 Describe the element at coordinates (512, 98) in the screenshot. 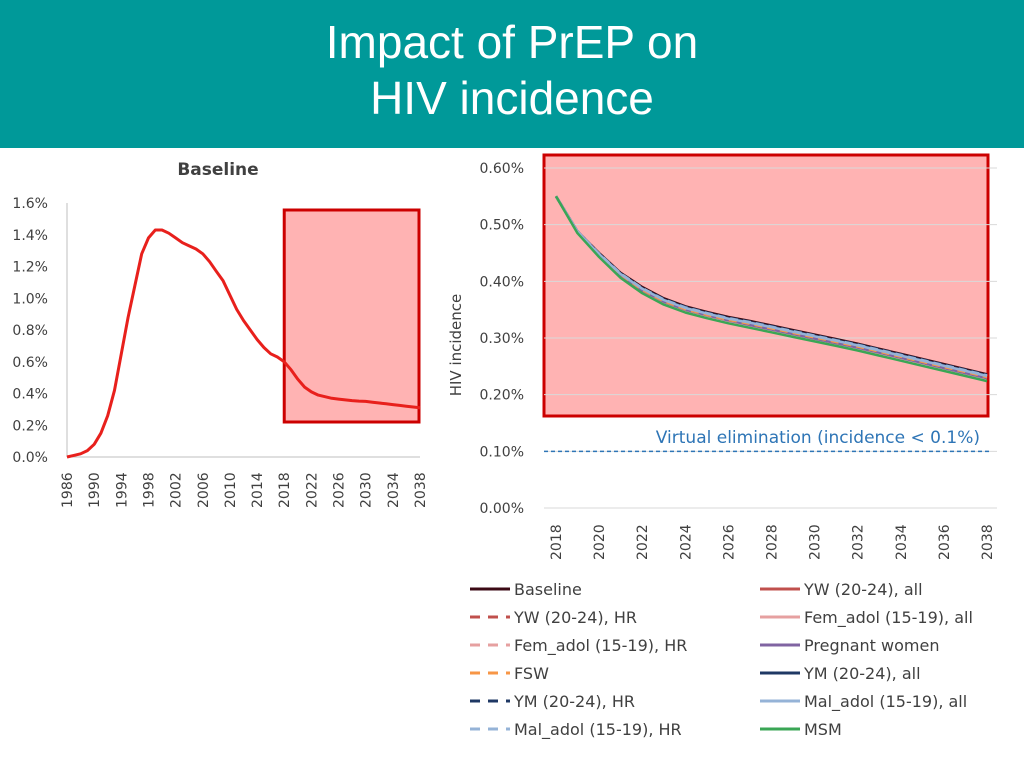

I see `slide-title-line2: HIV incidence` at that location.